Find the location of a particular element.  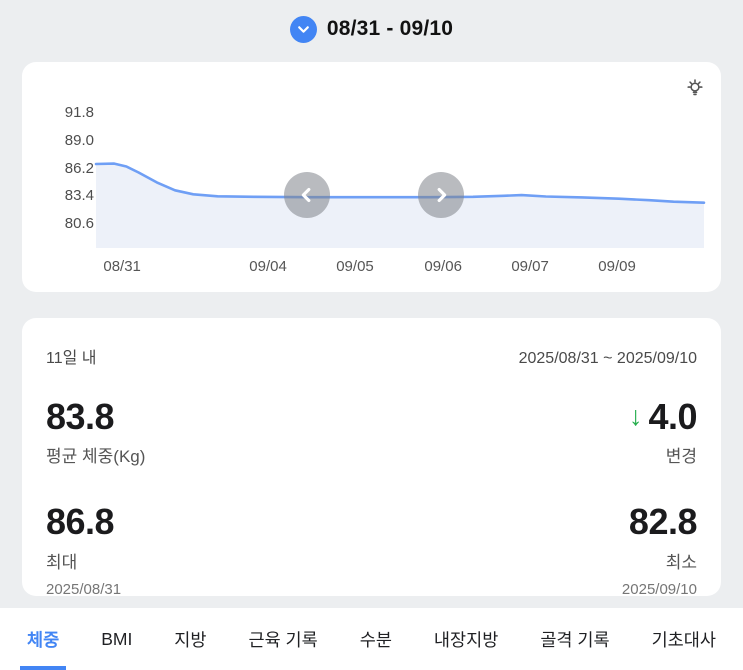

chevron-down-circle-icon is located at coordinates (303, 29).